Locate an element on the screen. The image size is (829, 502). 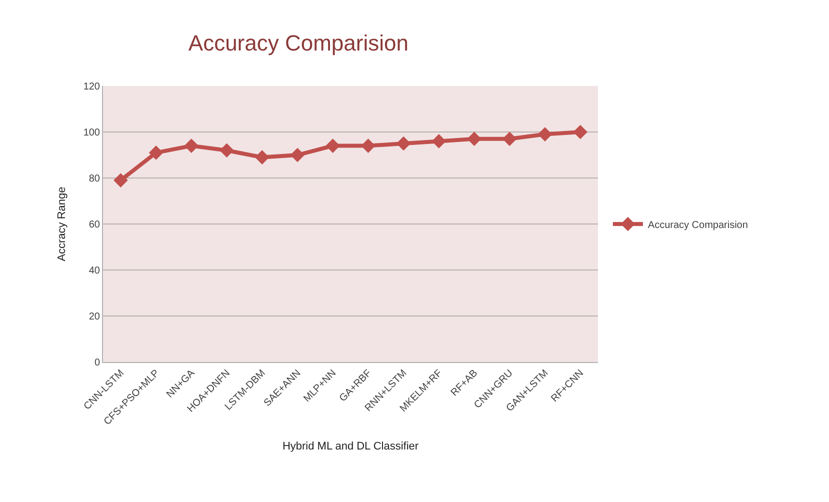
y-tick-label: 60 is located at coordinates (94, 225).